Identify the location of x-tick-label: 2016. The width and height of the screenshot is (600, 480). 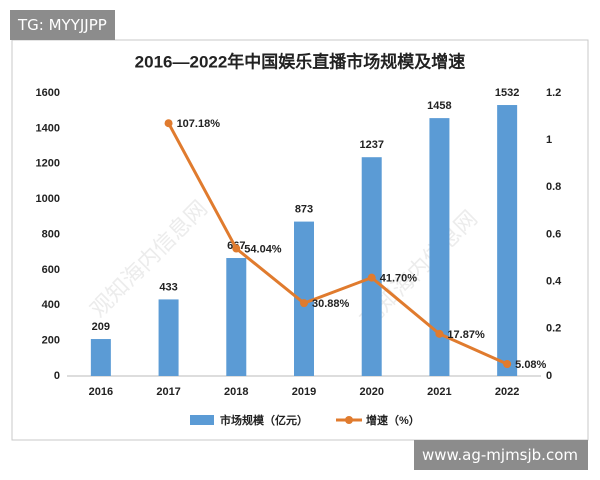
(101, 392).